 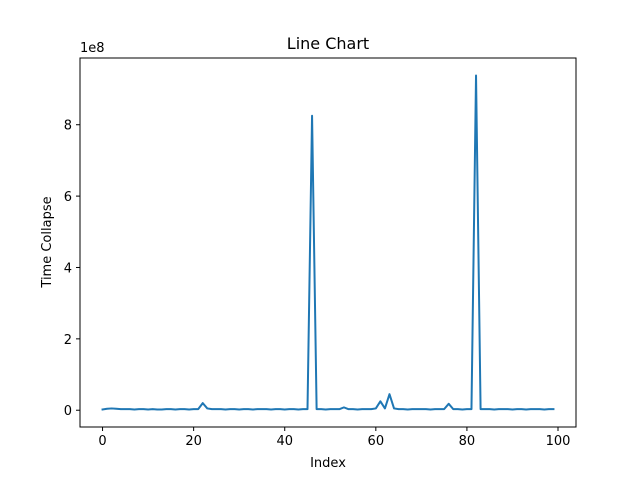 I want to click on x-tick-label: 60, so click(x=376, y=441).